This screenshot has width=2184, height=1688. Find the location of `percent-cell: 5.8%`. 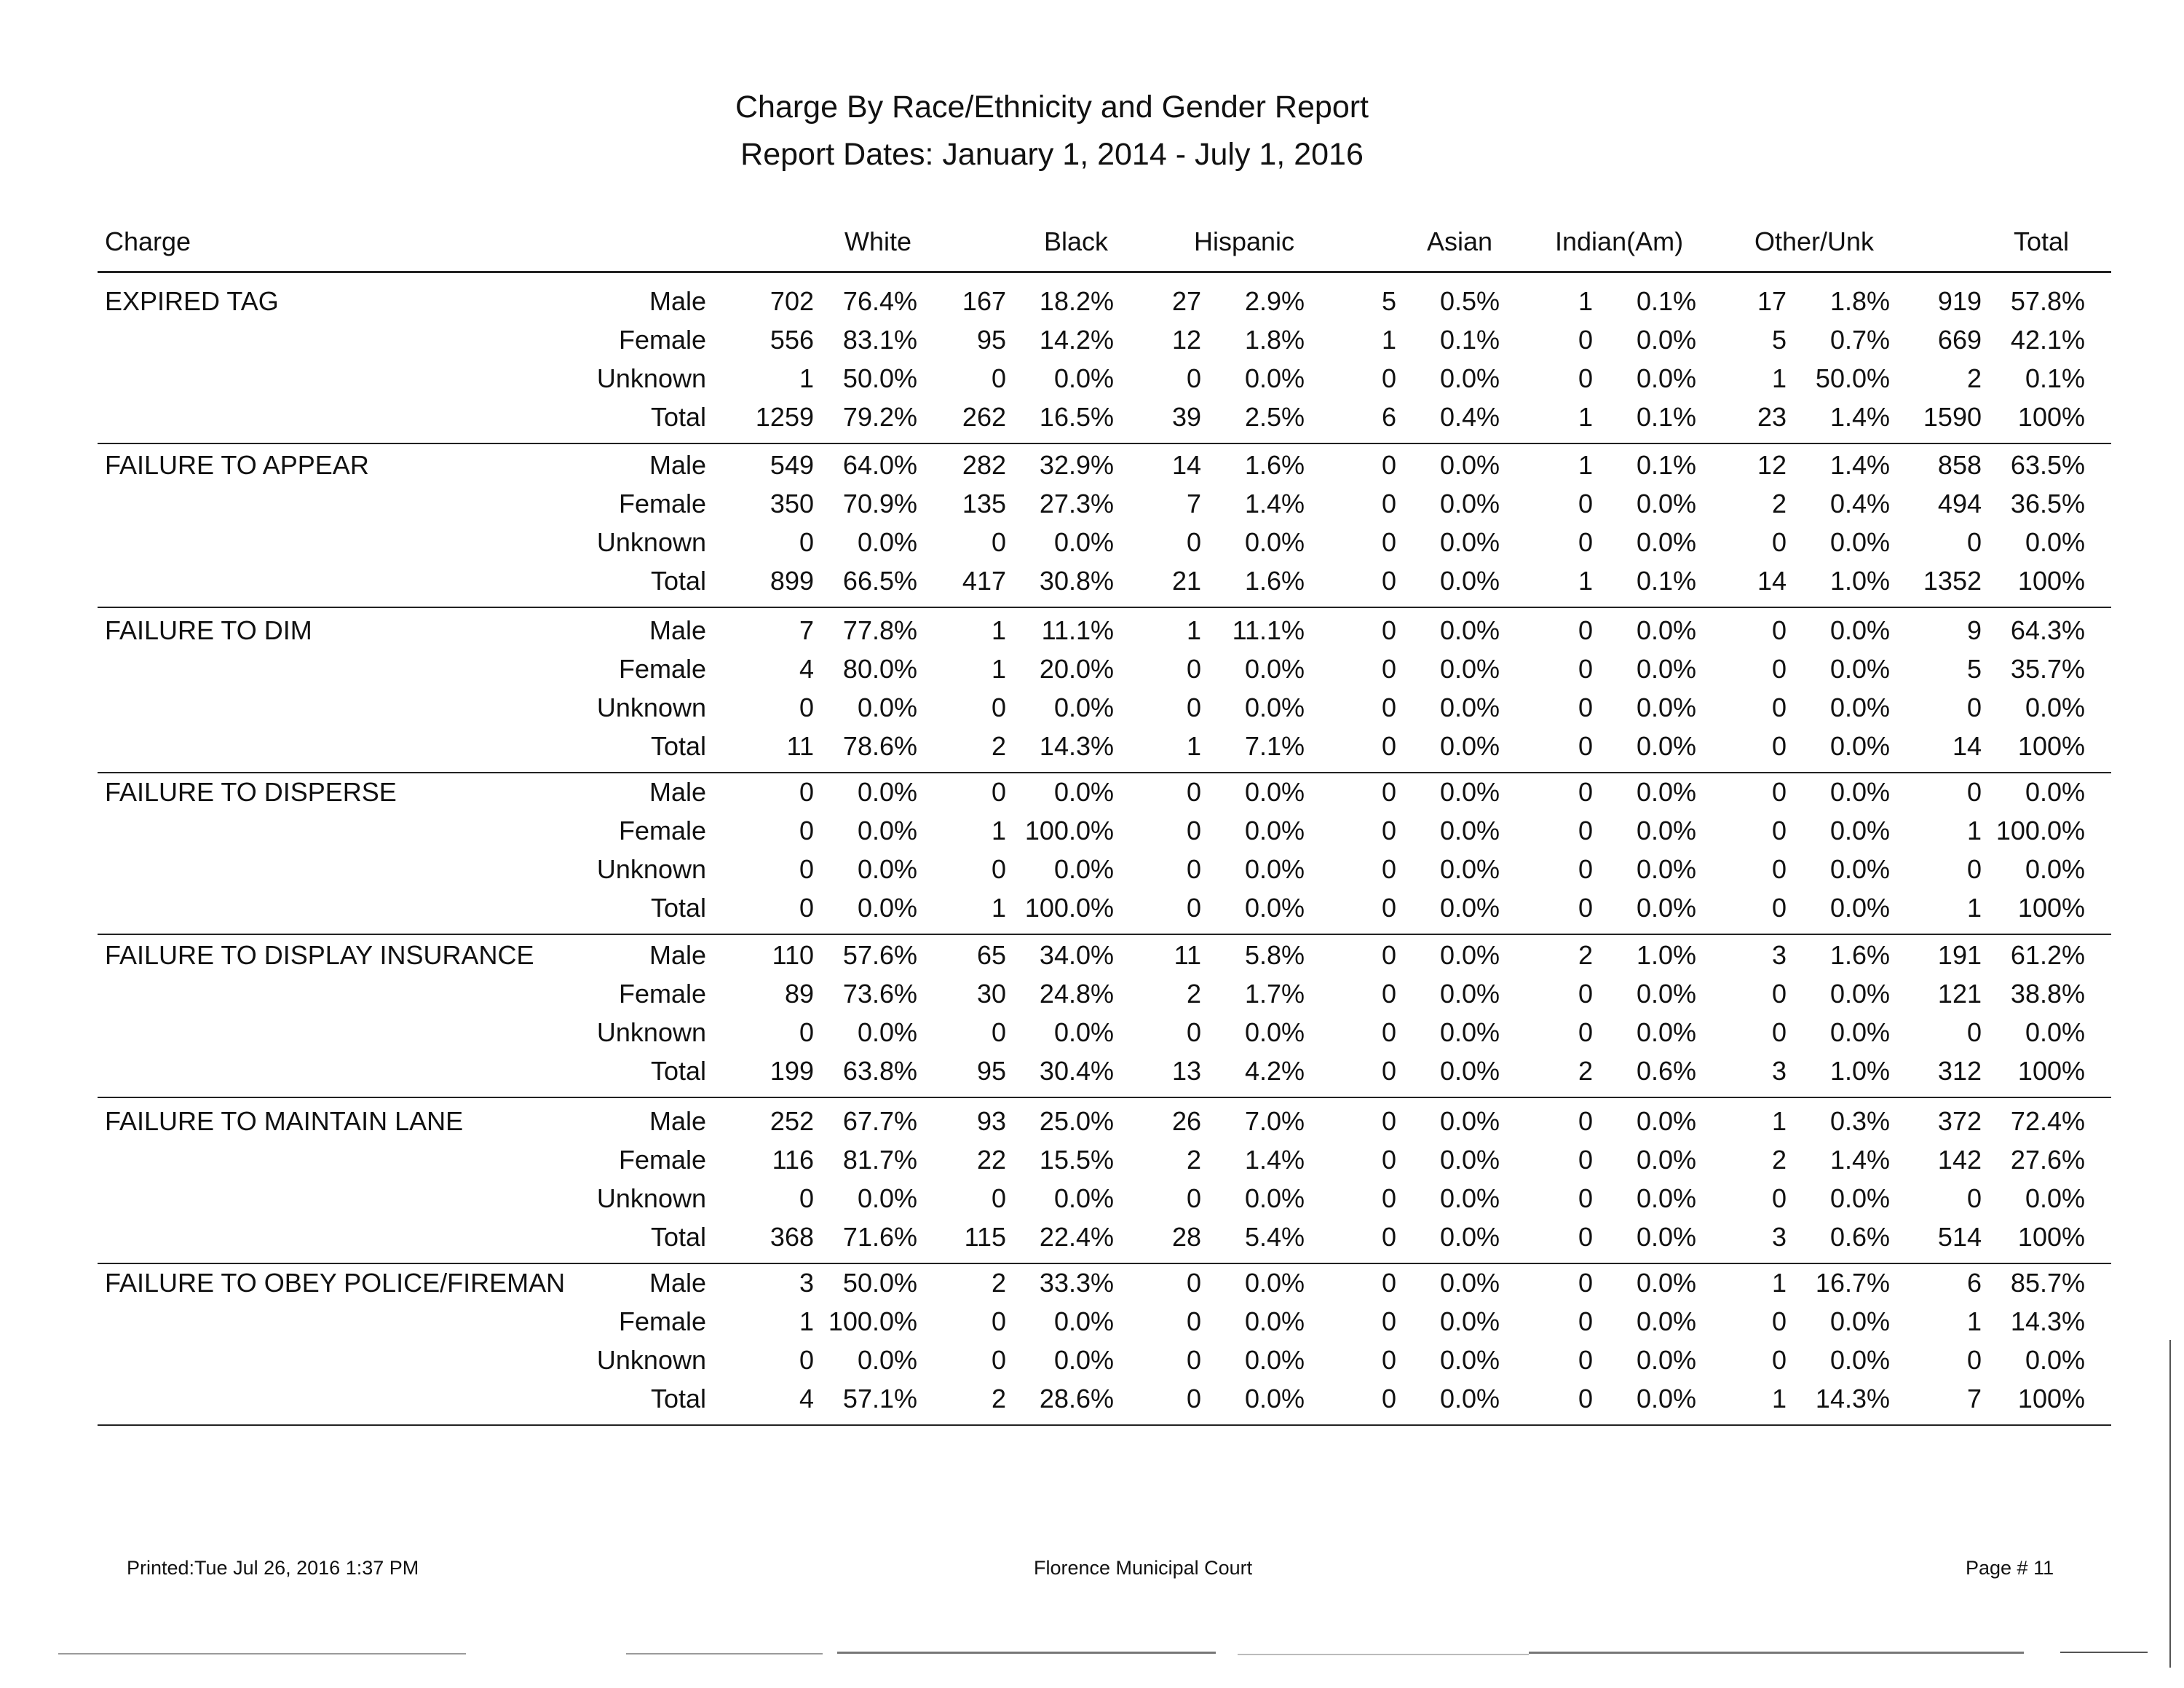

percent-cell: 5.8% is located at coordinates (1274, 955).